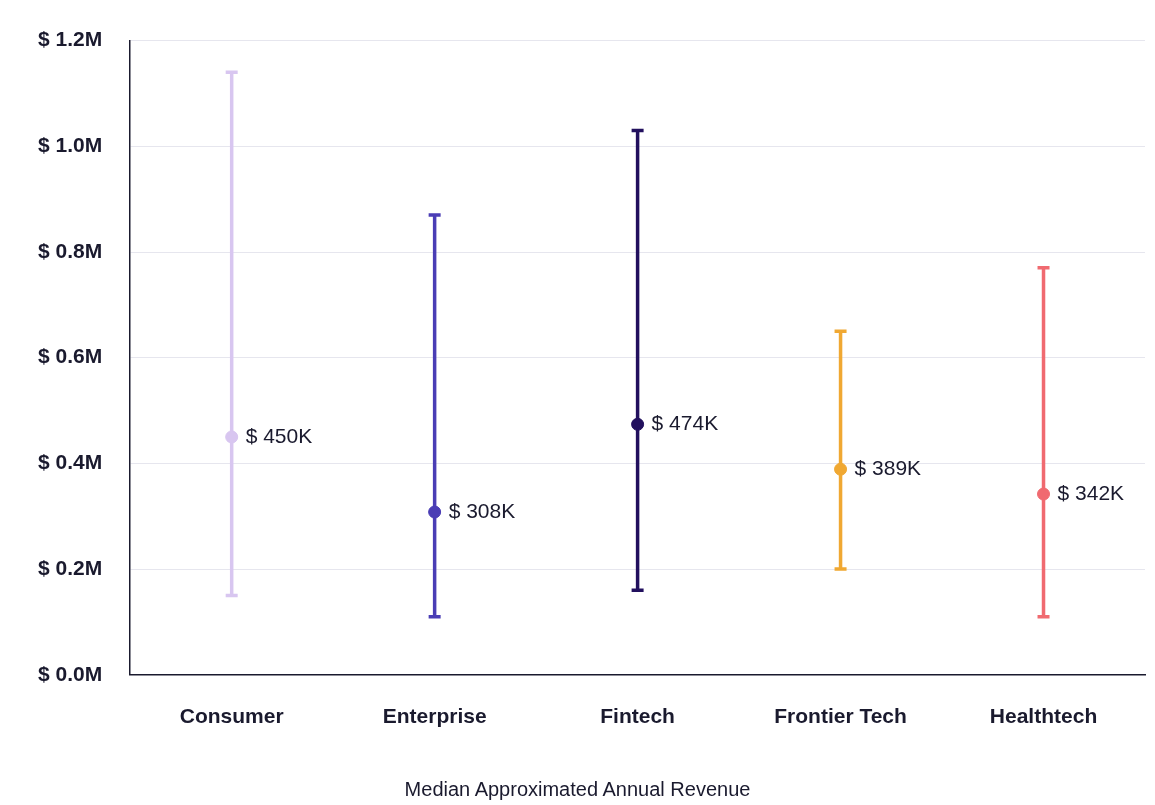  What do you see at coordinates (70, 145) in the screenshot?
I see `y-tick-label: $ 1.0M` at bounding box center [70, 145].